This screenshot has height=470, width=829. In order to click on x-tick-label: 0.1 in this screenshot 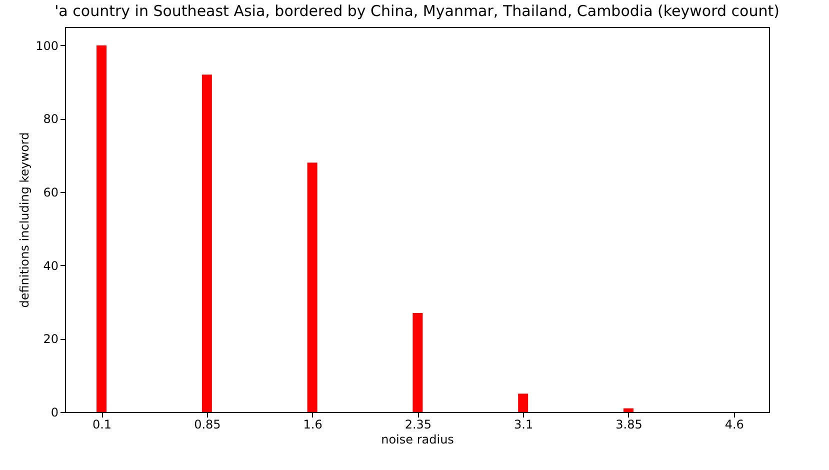, I will do `click(102, 425)`.